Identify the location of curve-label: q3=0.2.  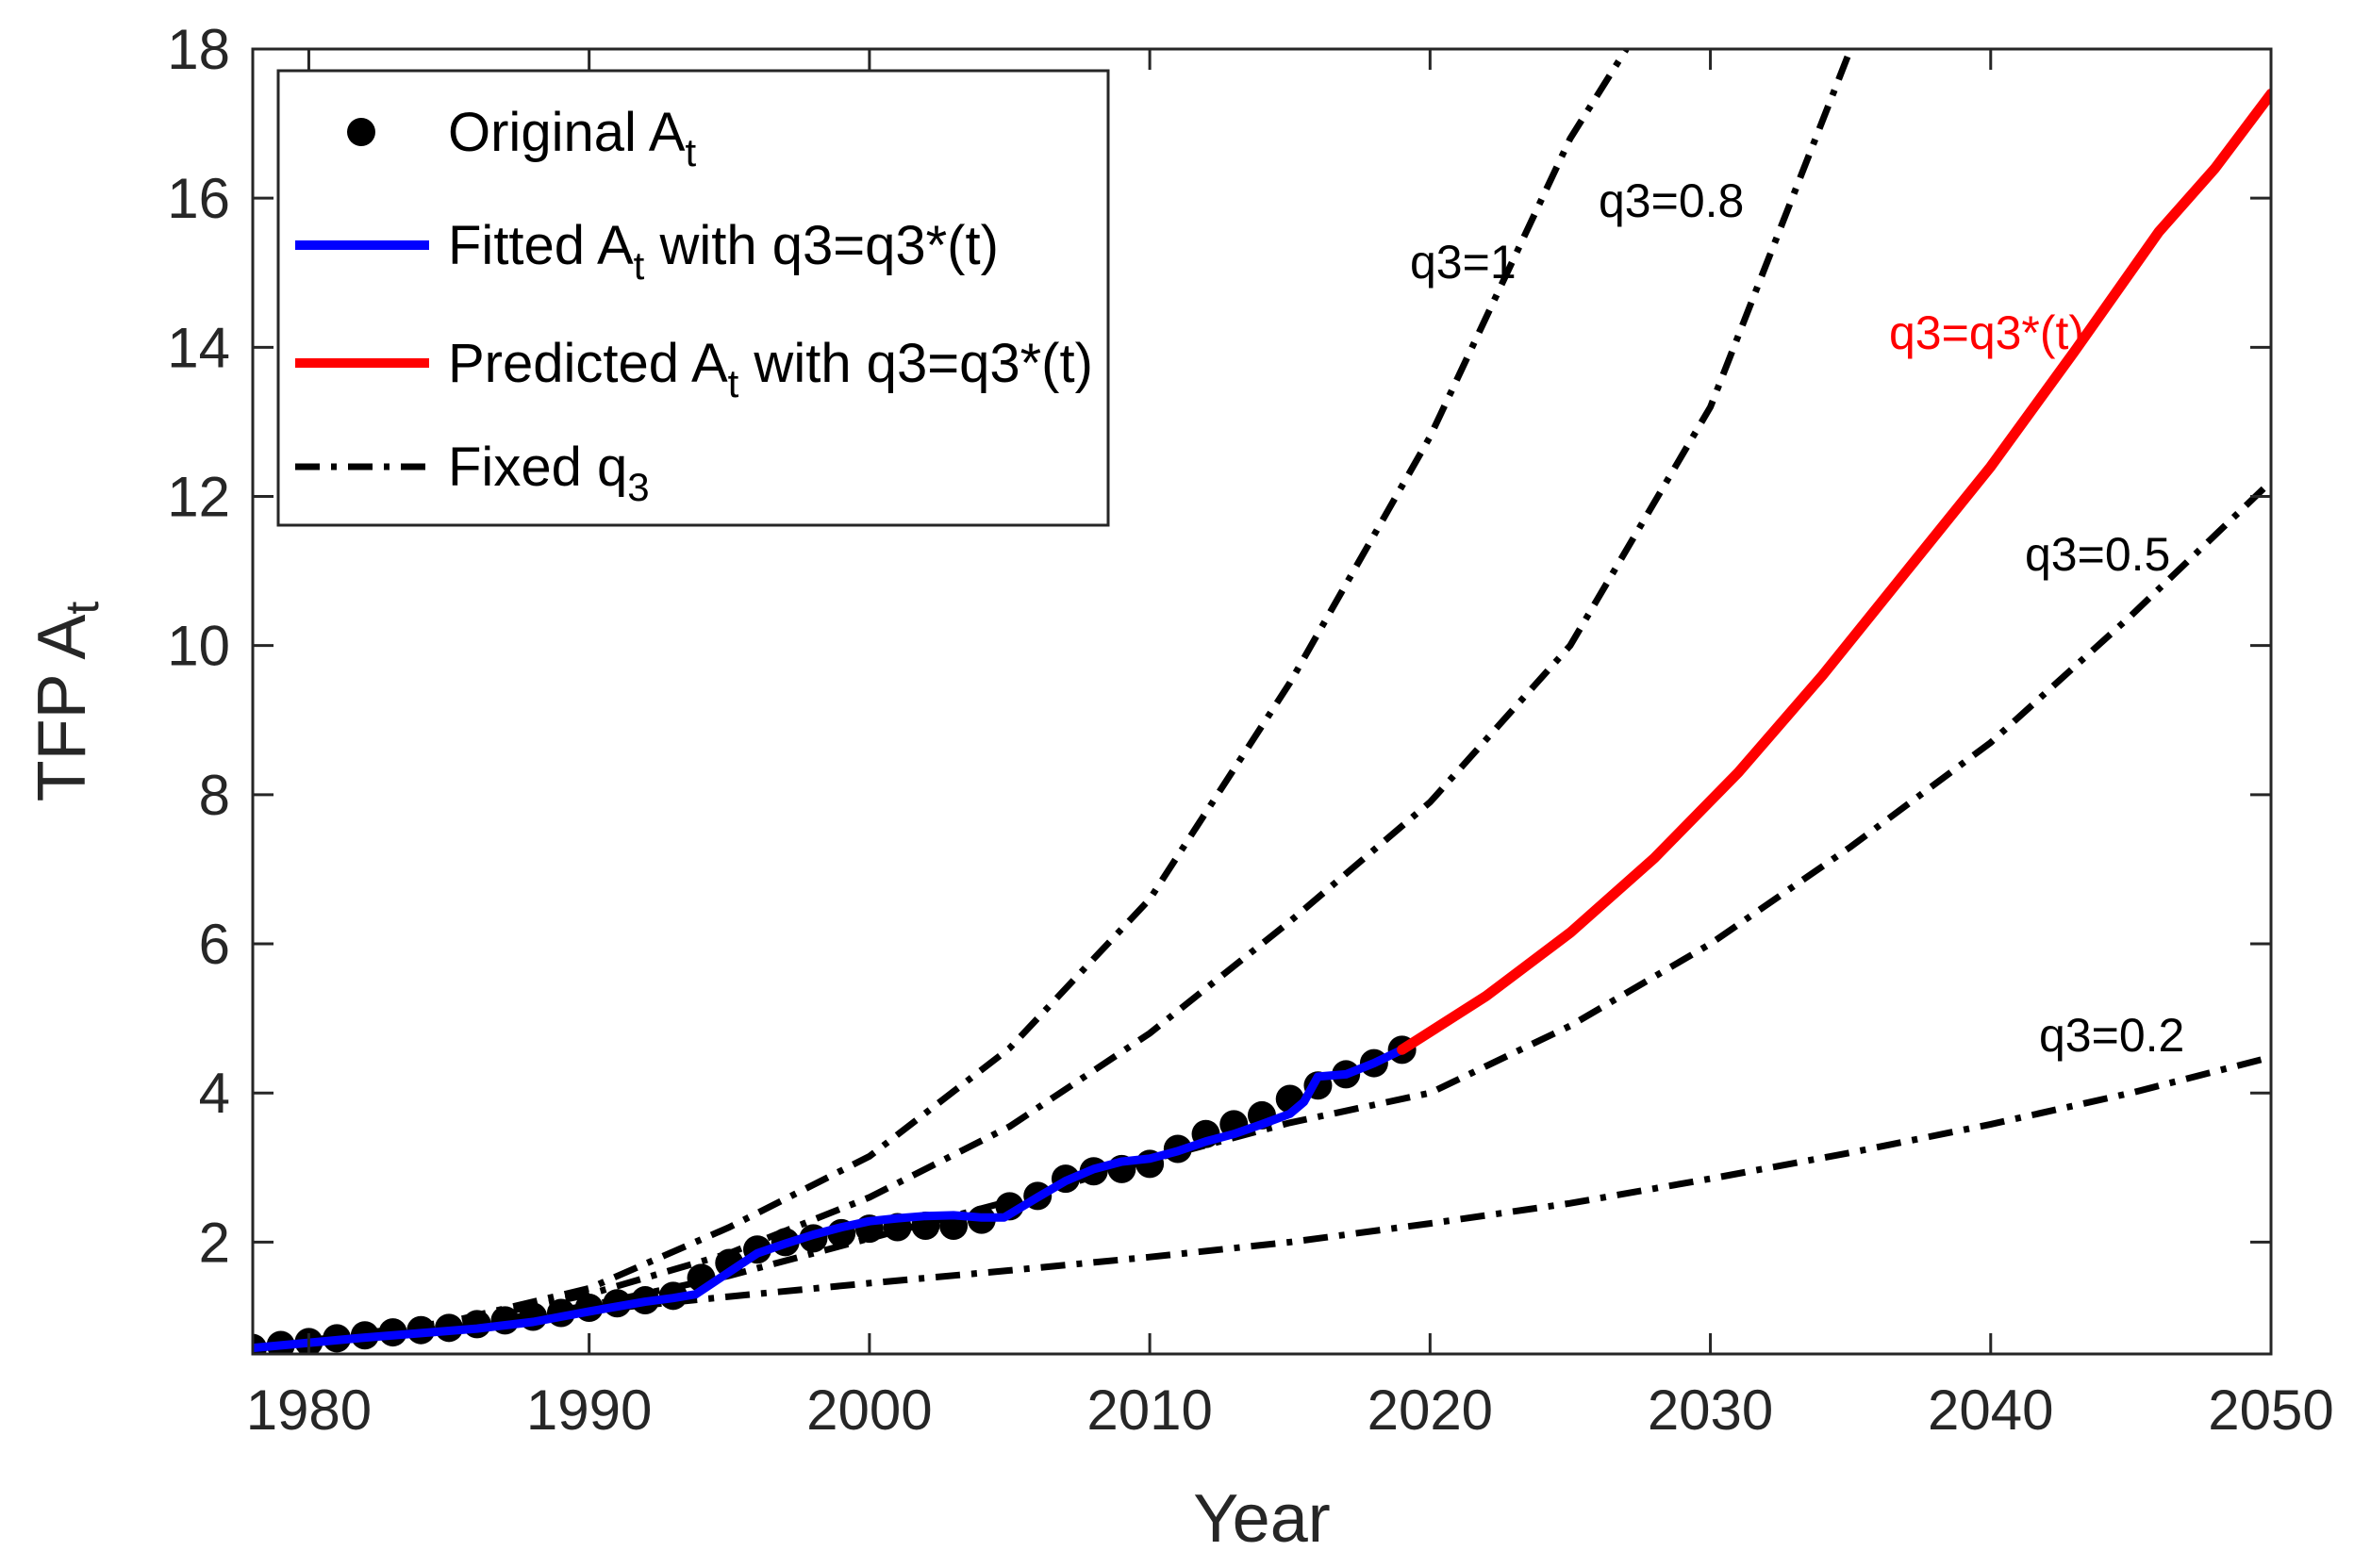
(2111, 1035).